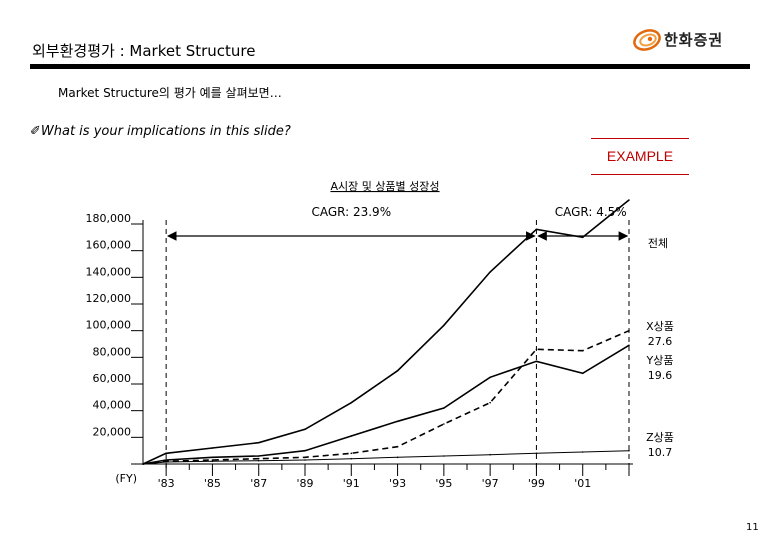 The width and height of the screenshot is (780, 540). Describe the element at coordinates (390, 66) in the screenshot. I see `title-divider` at that location.